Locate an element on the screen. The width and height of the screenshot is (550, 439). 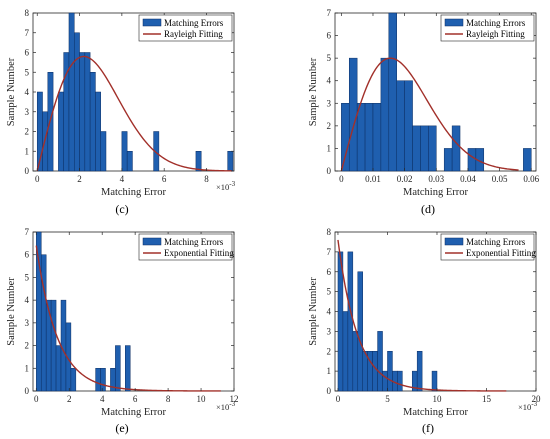
x-tick-label: 0.02 is located at coordinates (405, 179).